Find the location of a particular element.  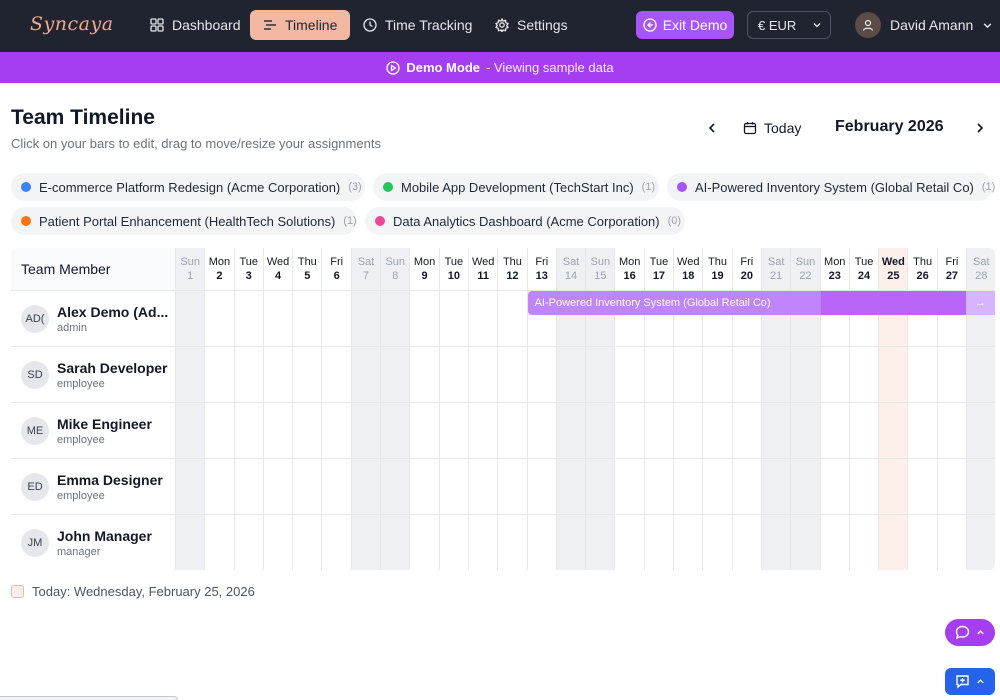

next-month-button is located at coordinates (980, 128).